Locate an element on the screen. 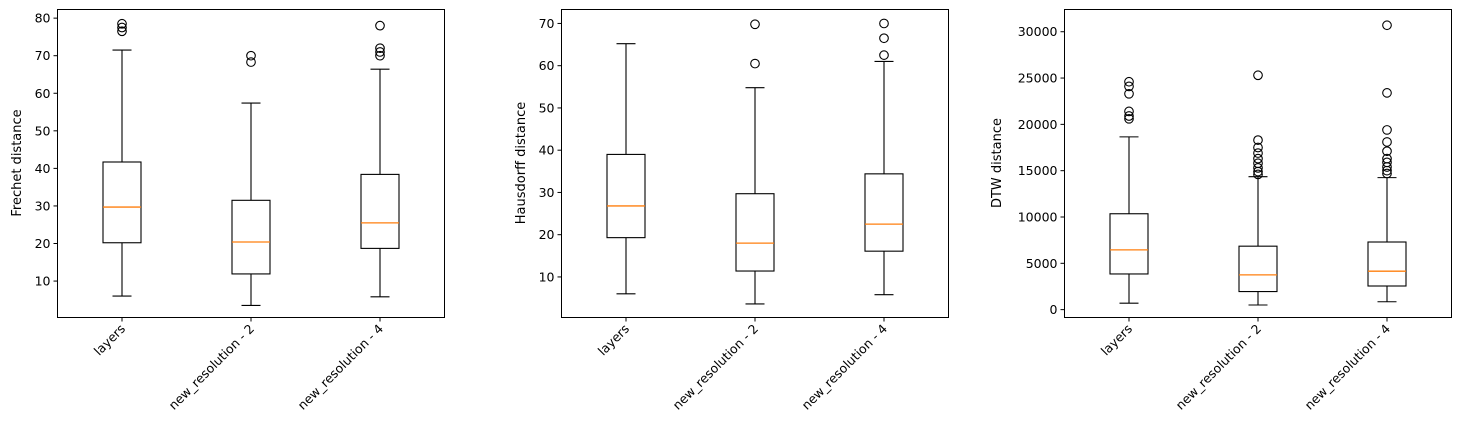  ylabel-frechet: Frechet distance is located at coordinates (17, 162).